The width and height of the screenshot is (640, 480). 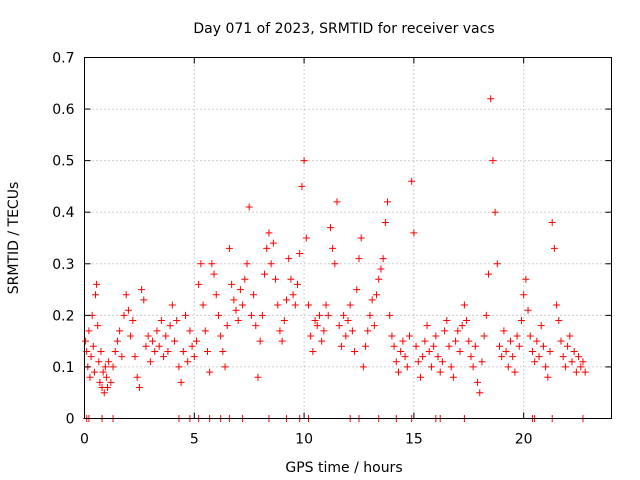 I want to click on y-tick-label: 0.5, so click(x=63, y=162).